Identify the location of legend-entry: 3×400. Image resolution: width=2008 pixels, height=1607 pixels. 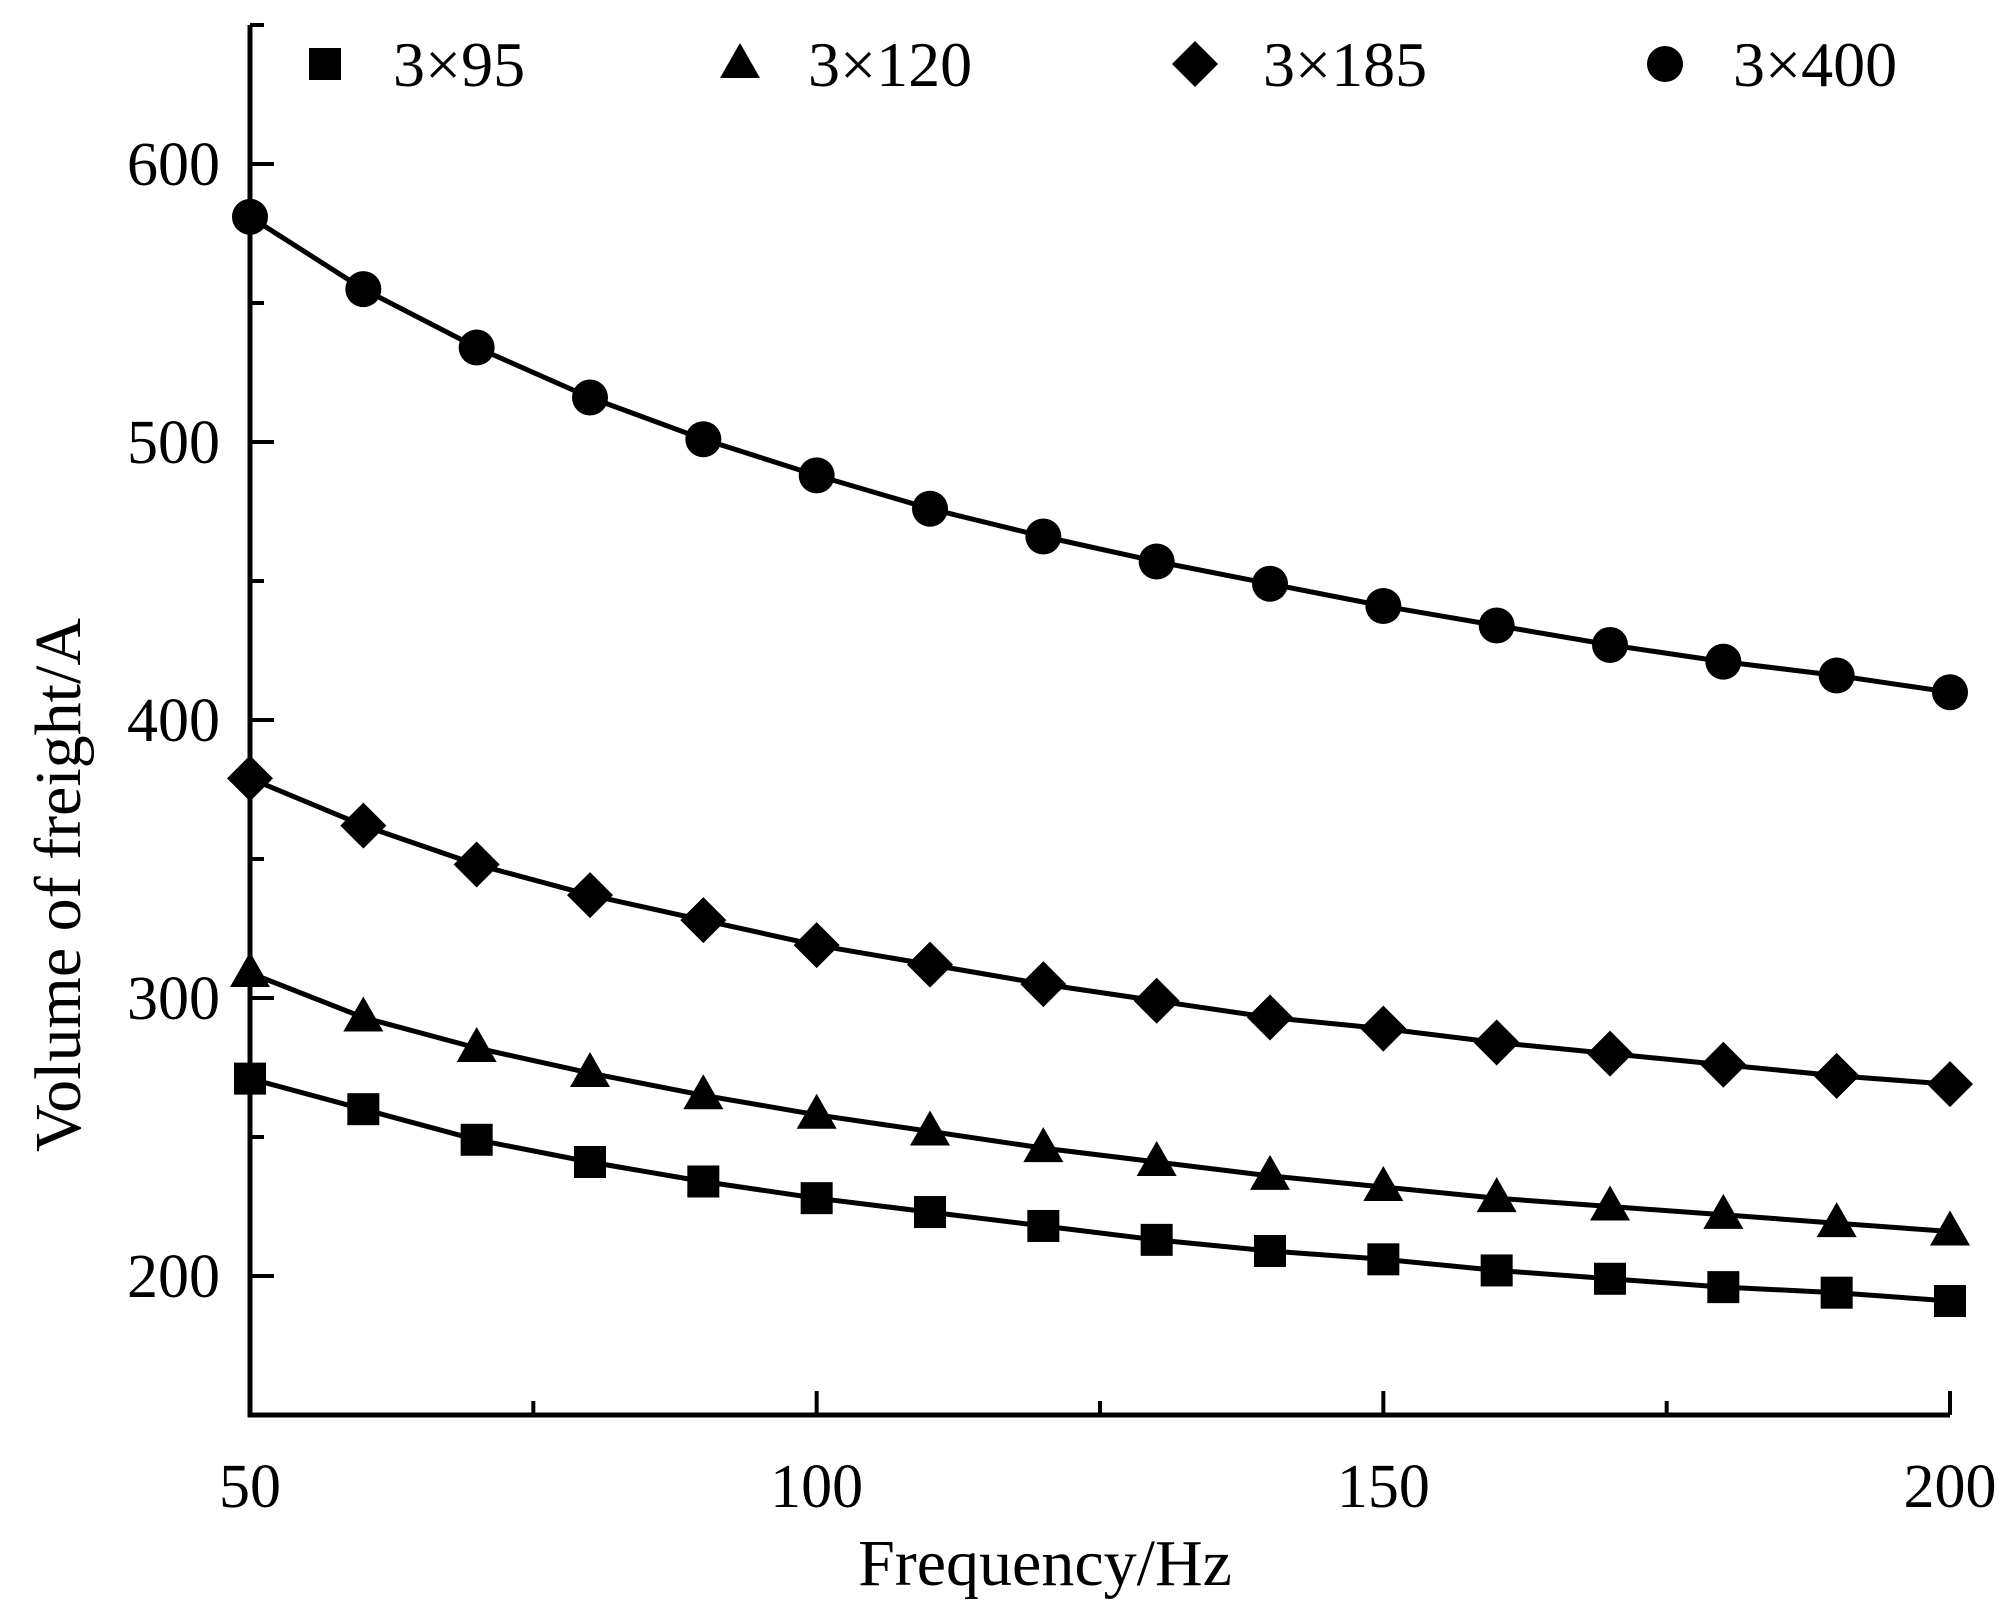
(1772, 64).